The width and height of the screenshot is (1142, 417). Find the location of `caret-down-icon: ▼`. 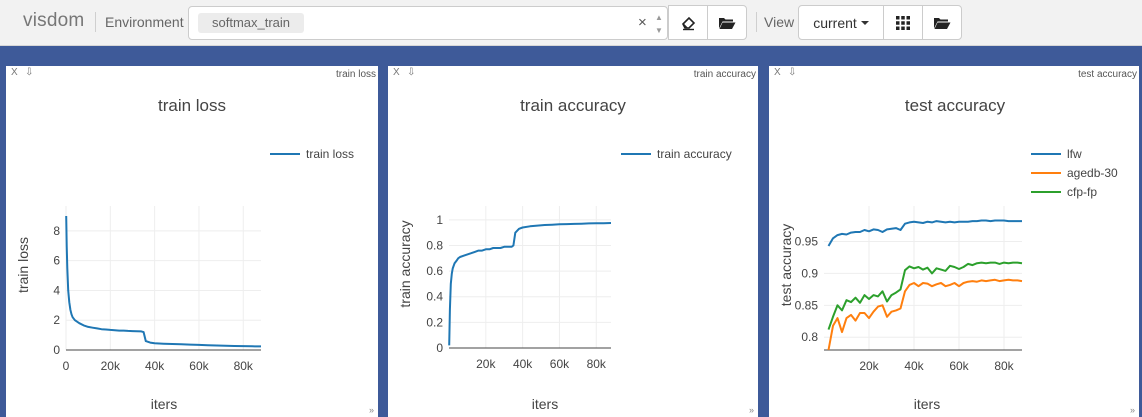

caret-down-icon: ▼ is located at coordinates (659, 30).